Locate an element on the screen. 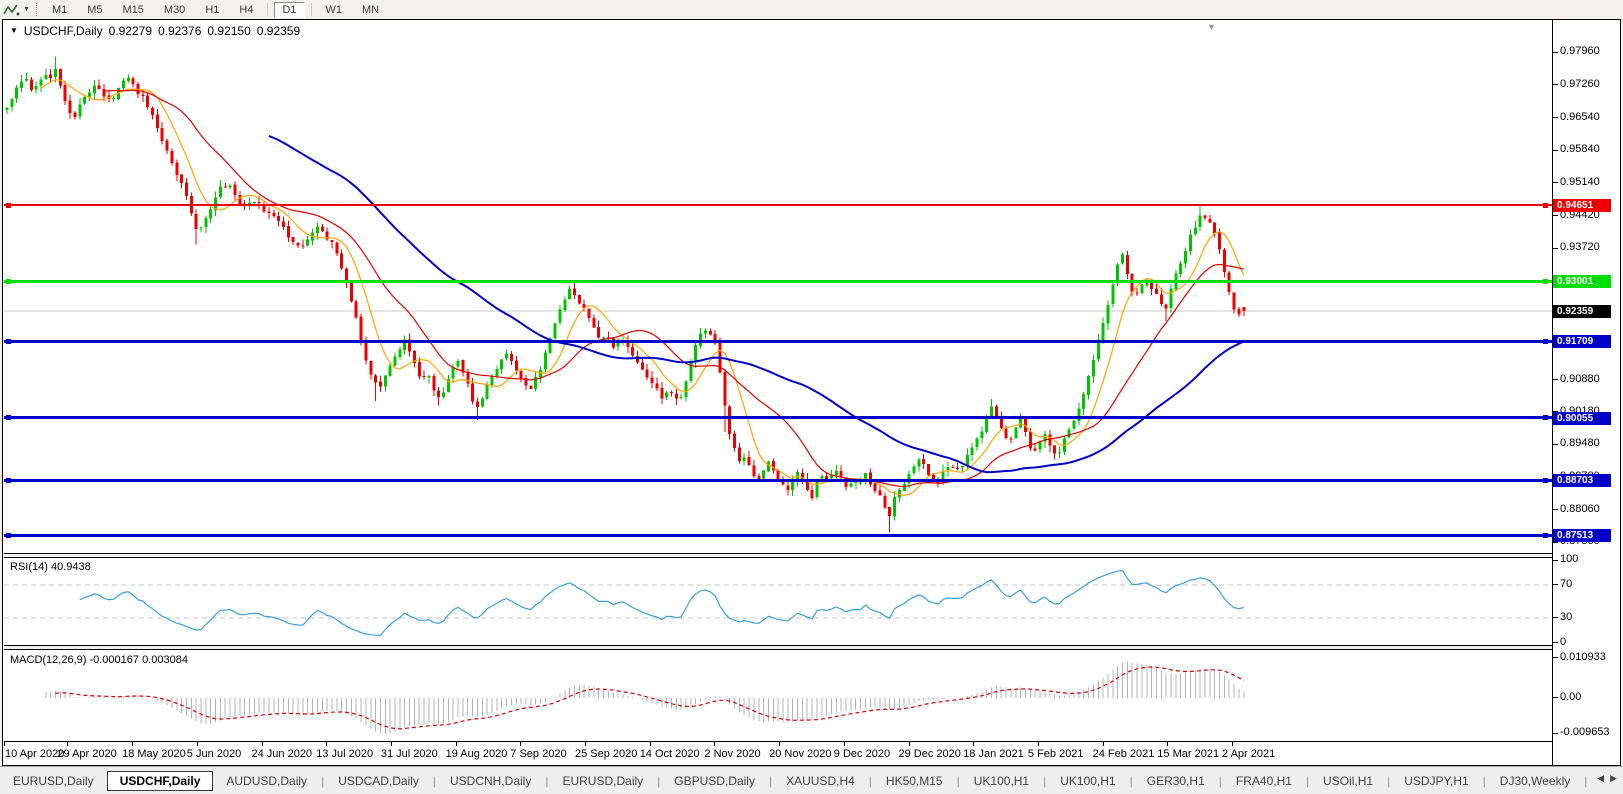 The height and width of the screenshot is (794, 1623). tab-ger30-h1: GER30,H1 is located at coordinates (1175, 780).